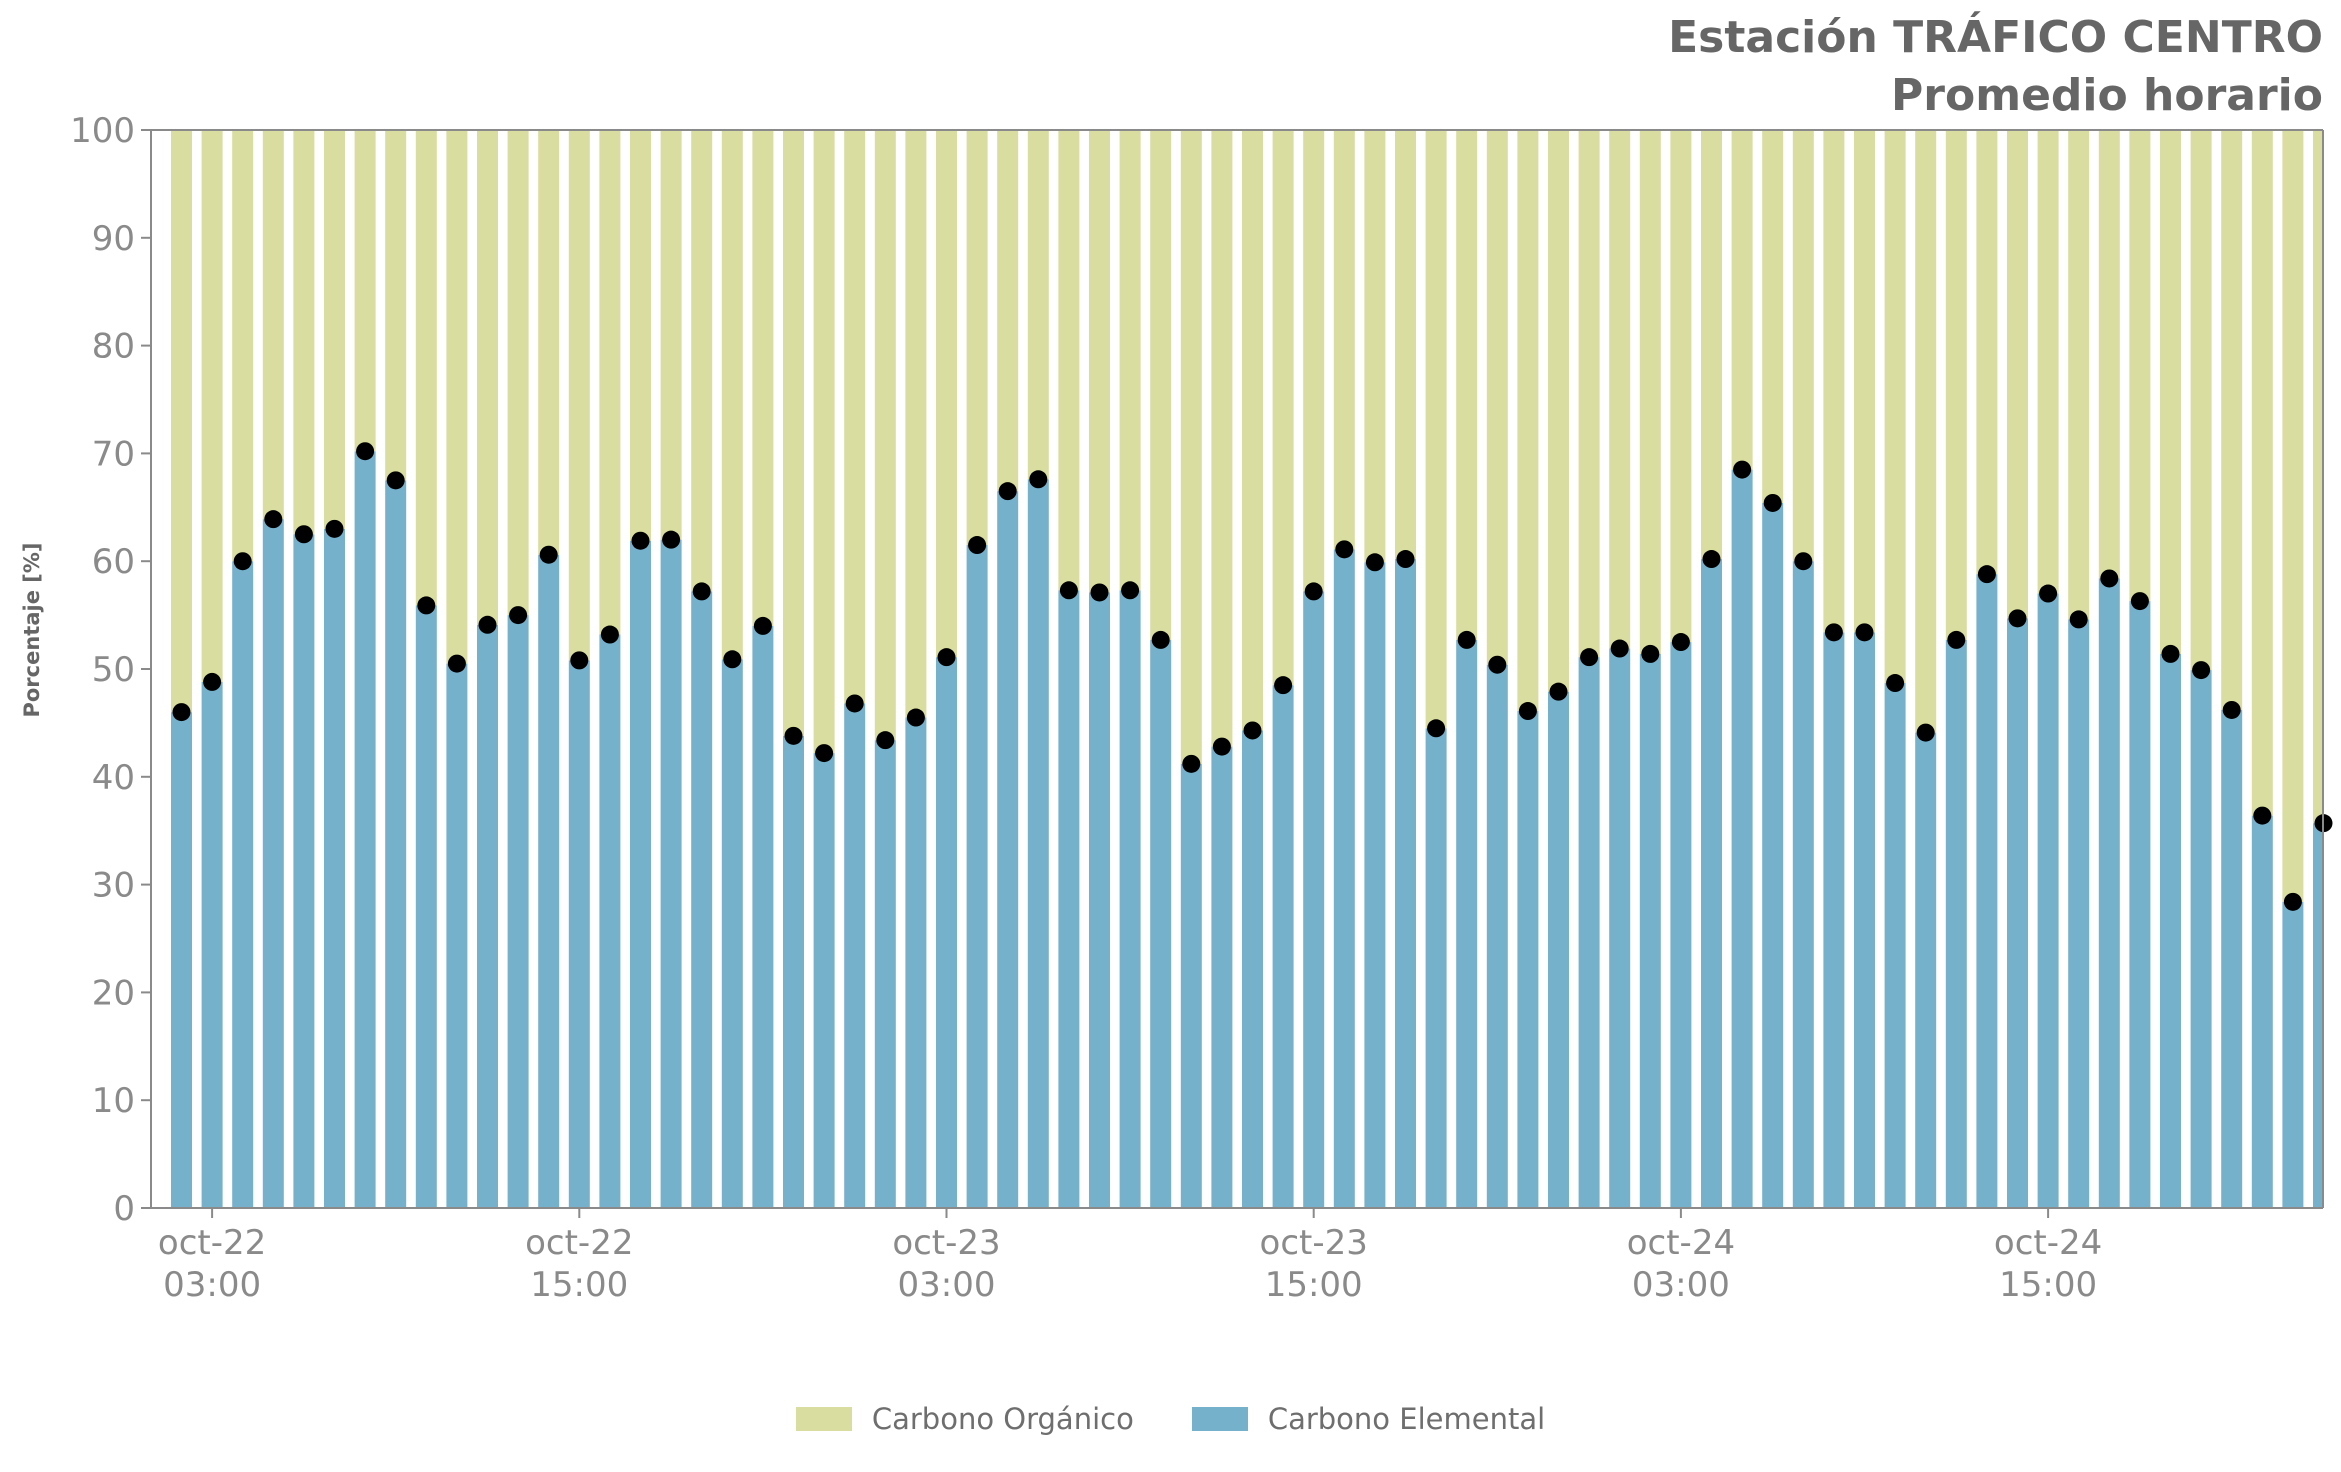  Describe the element at coordinates (124, 1209) in the screenshot. I see `y-tick-label-0: 0` at that location.